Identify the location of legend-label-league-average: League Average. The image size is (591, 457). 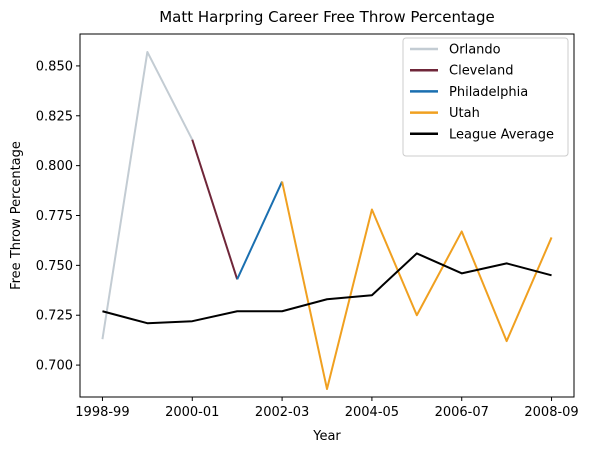
(501, 134).